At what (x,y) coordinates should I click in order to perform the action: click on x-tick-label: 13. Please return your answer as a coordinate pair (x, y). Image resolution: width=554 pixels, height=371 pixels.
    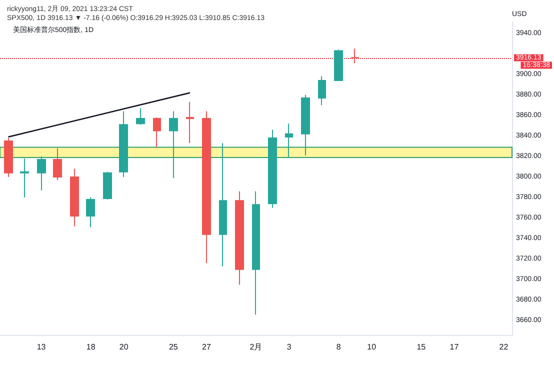
    Looking at the image, I should click on (41, 347).